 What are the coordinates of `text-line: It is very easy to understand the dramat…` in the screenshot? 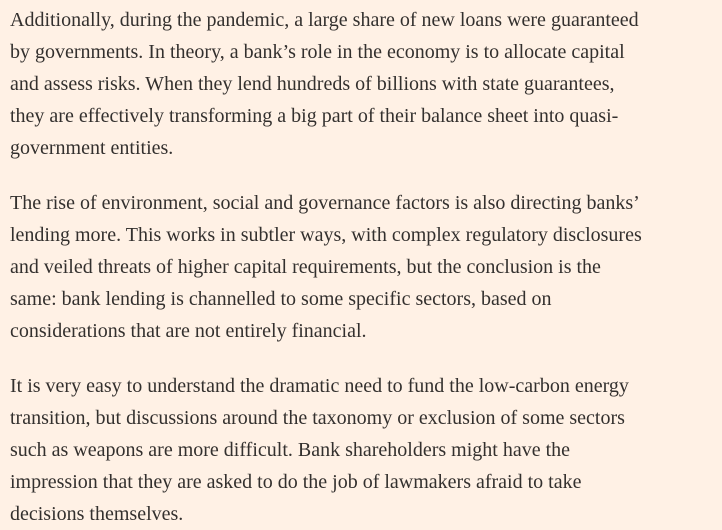 It's located at (319, 386).